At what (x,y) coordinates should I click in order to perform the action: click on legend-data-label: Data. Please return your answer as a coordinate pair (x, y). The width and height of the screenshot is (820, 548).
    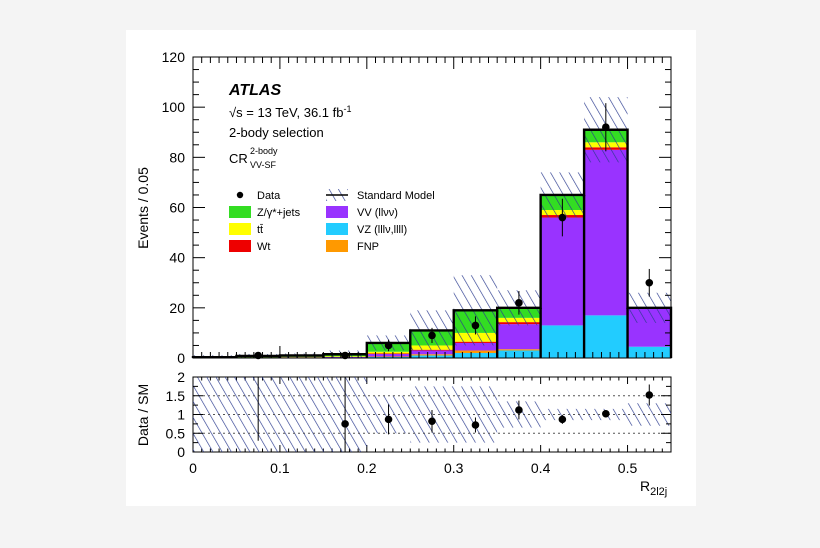
    Looking at the image, I should click on (269, 196).